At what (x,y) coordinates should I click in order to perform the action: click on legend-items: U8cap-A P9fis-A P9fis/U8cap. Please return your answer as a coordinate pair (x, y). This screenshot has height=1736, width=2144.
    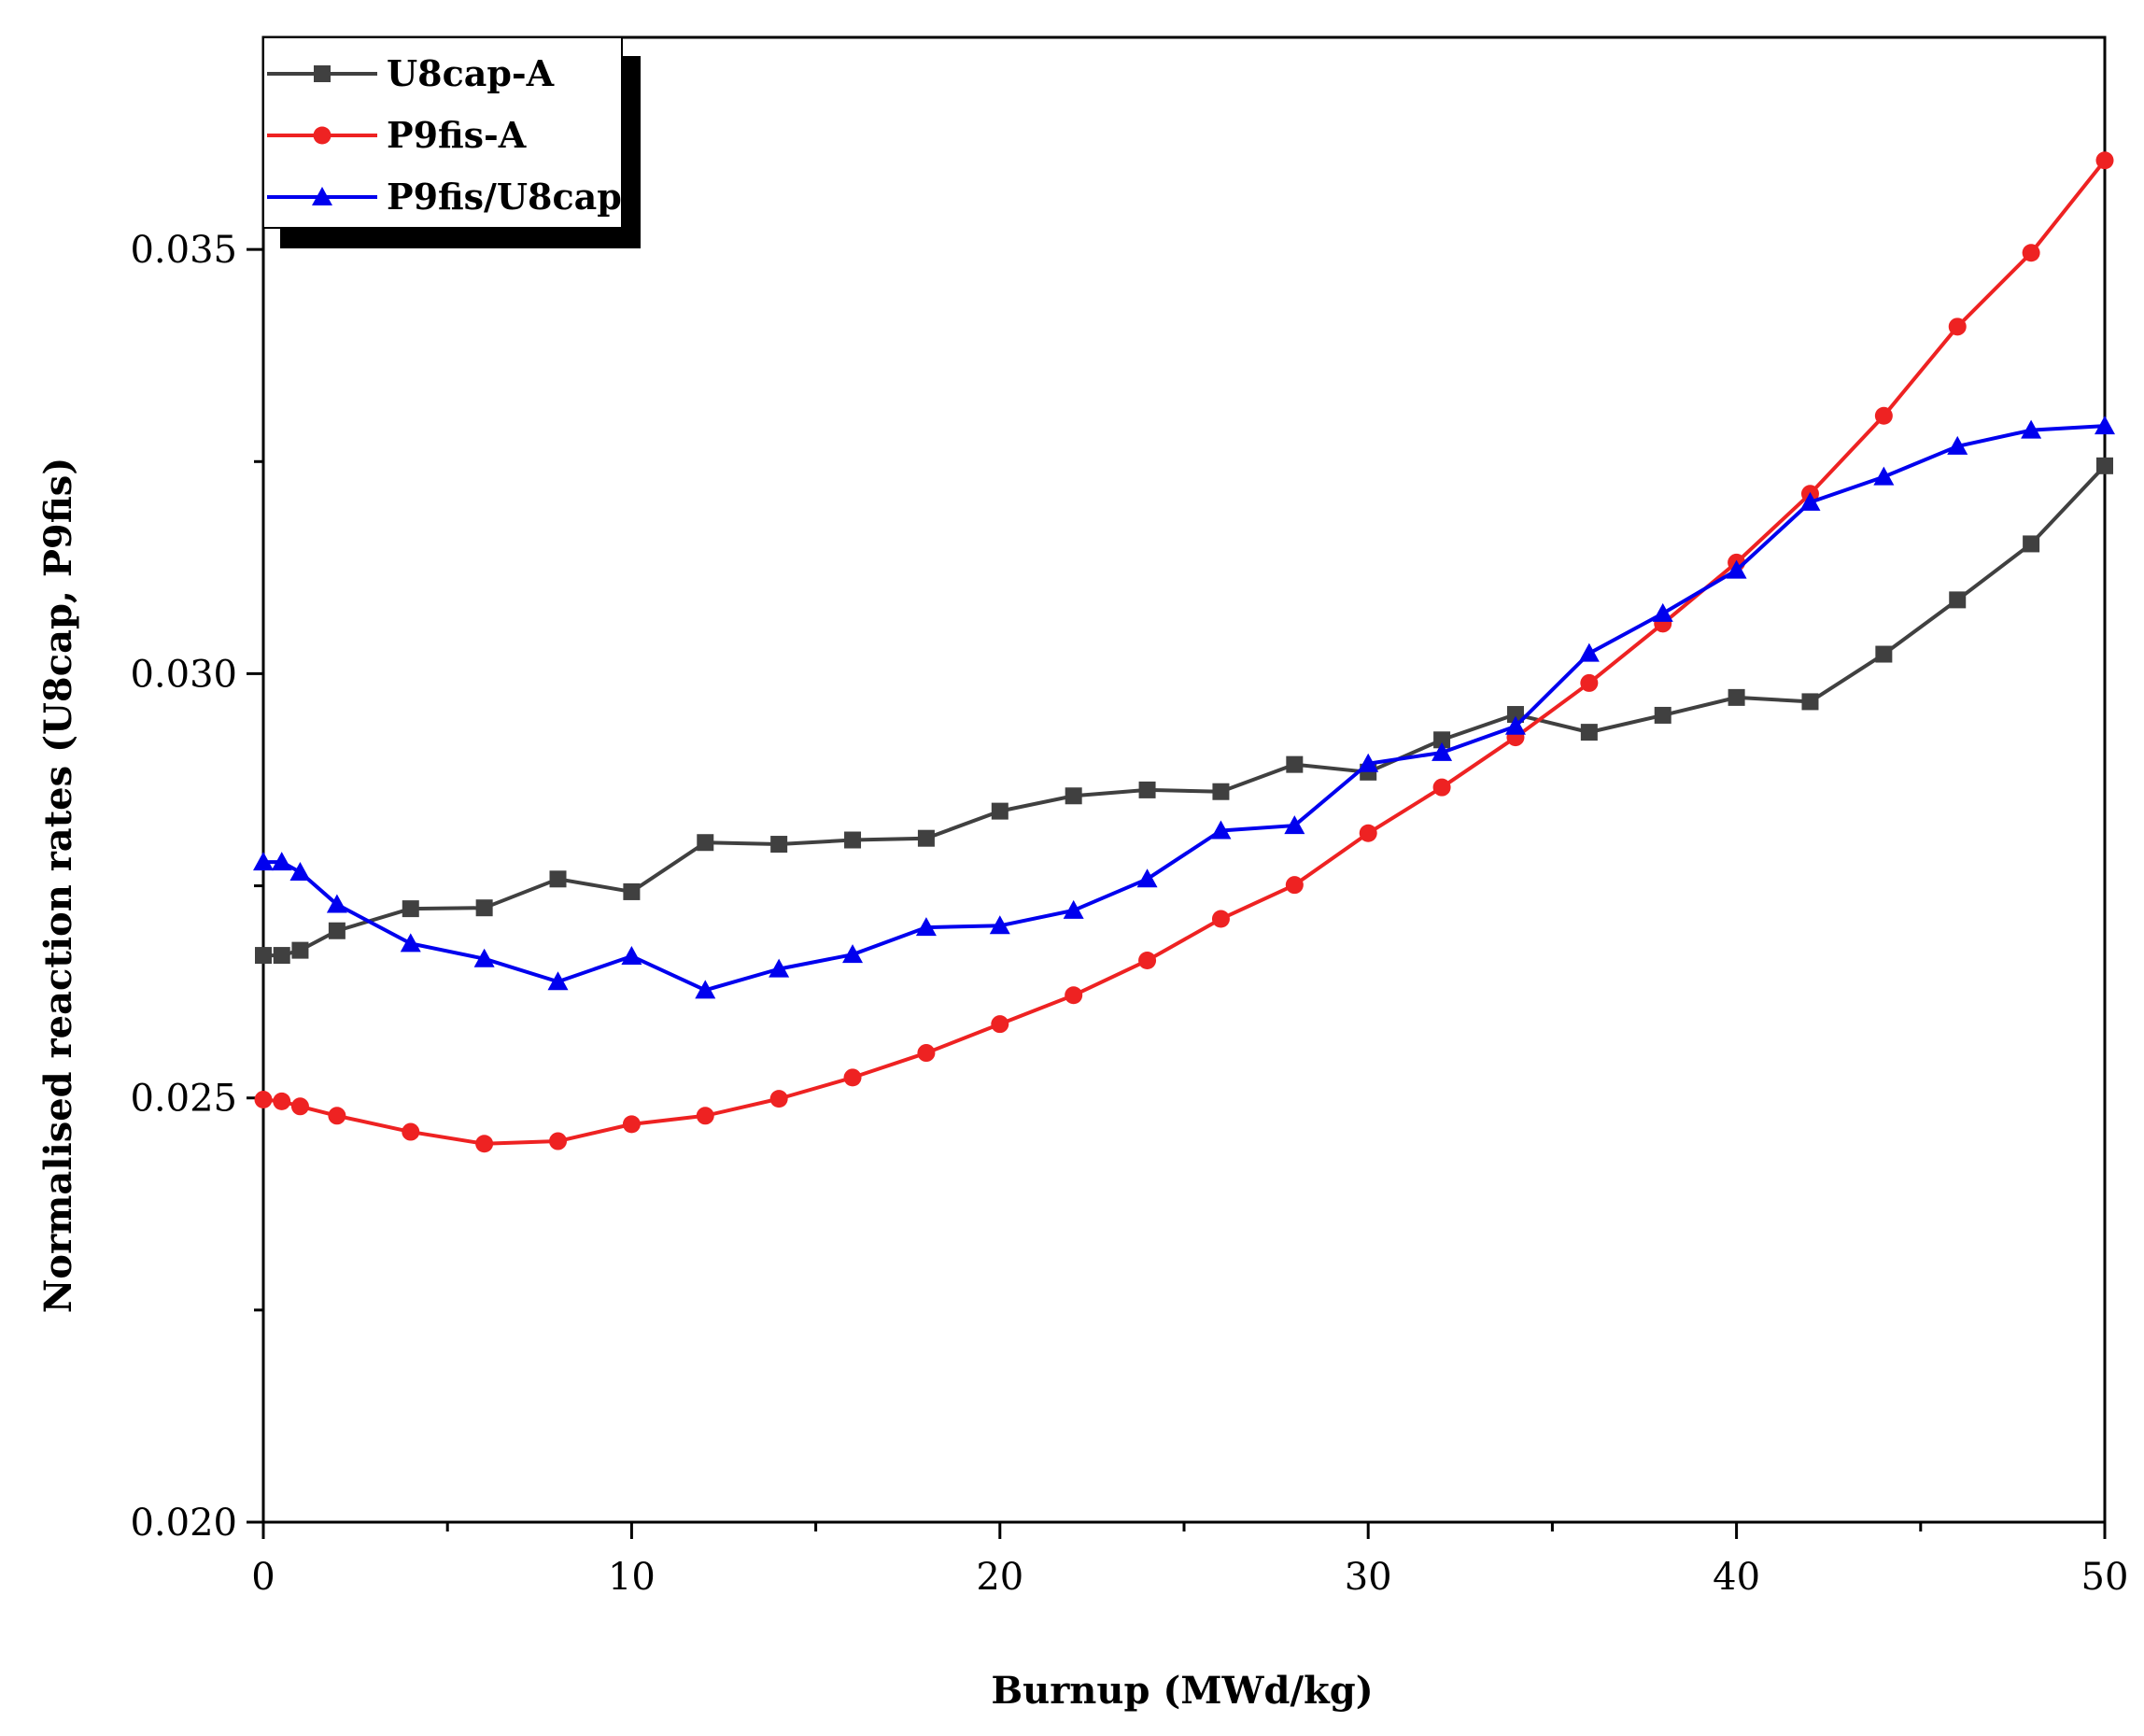
    Looking at the image, I should click on (444, 135).